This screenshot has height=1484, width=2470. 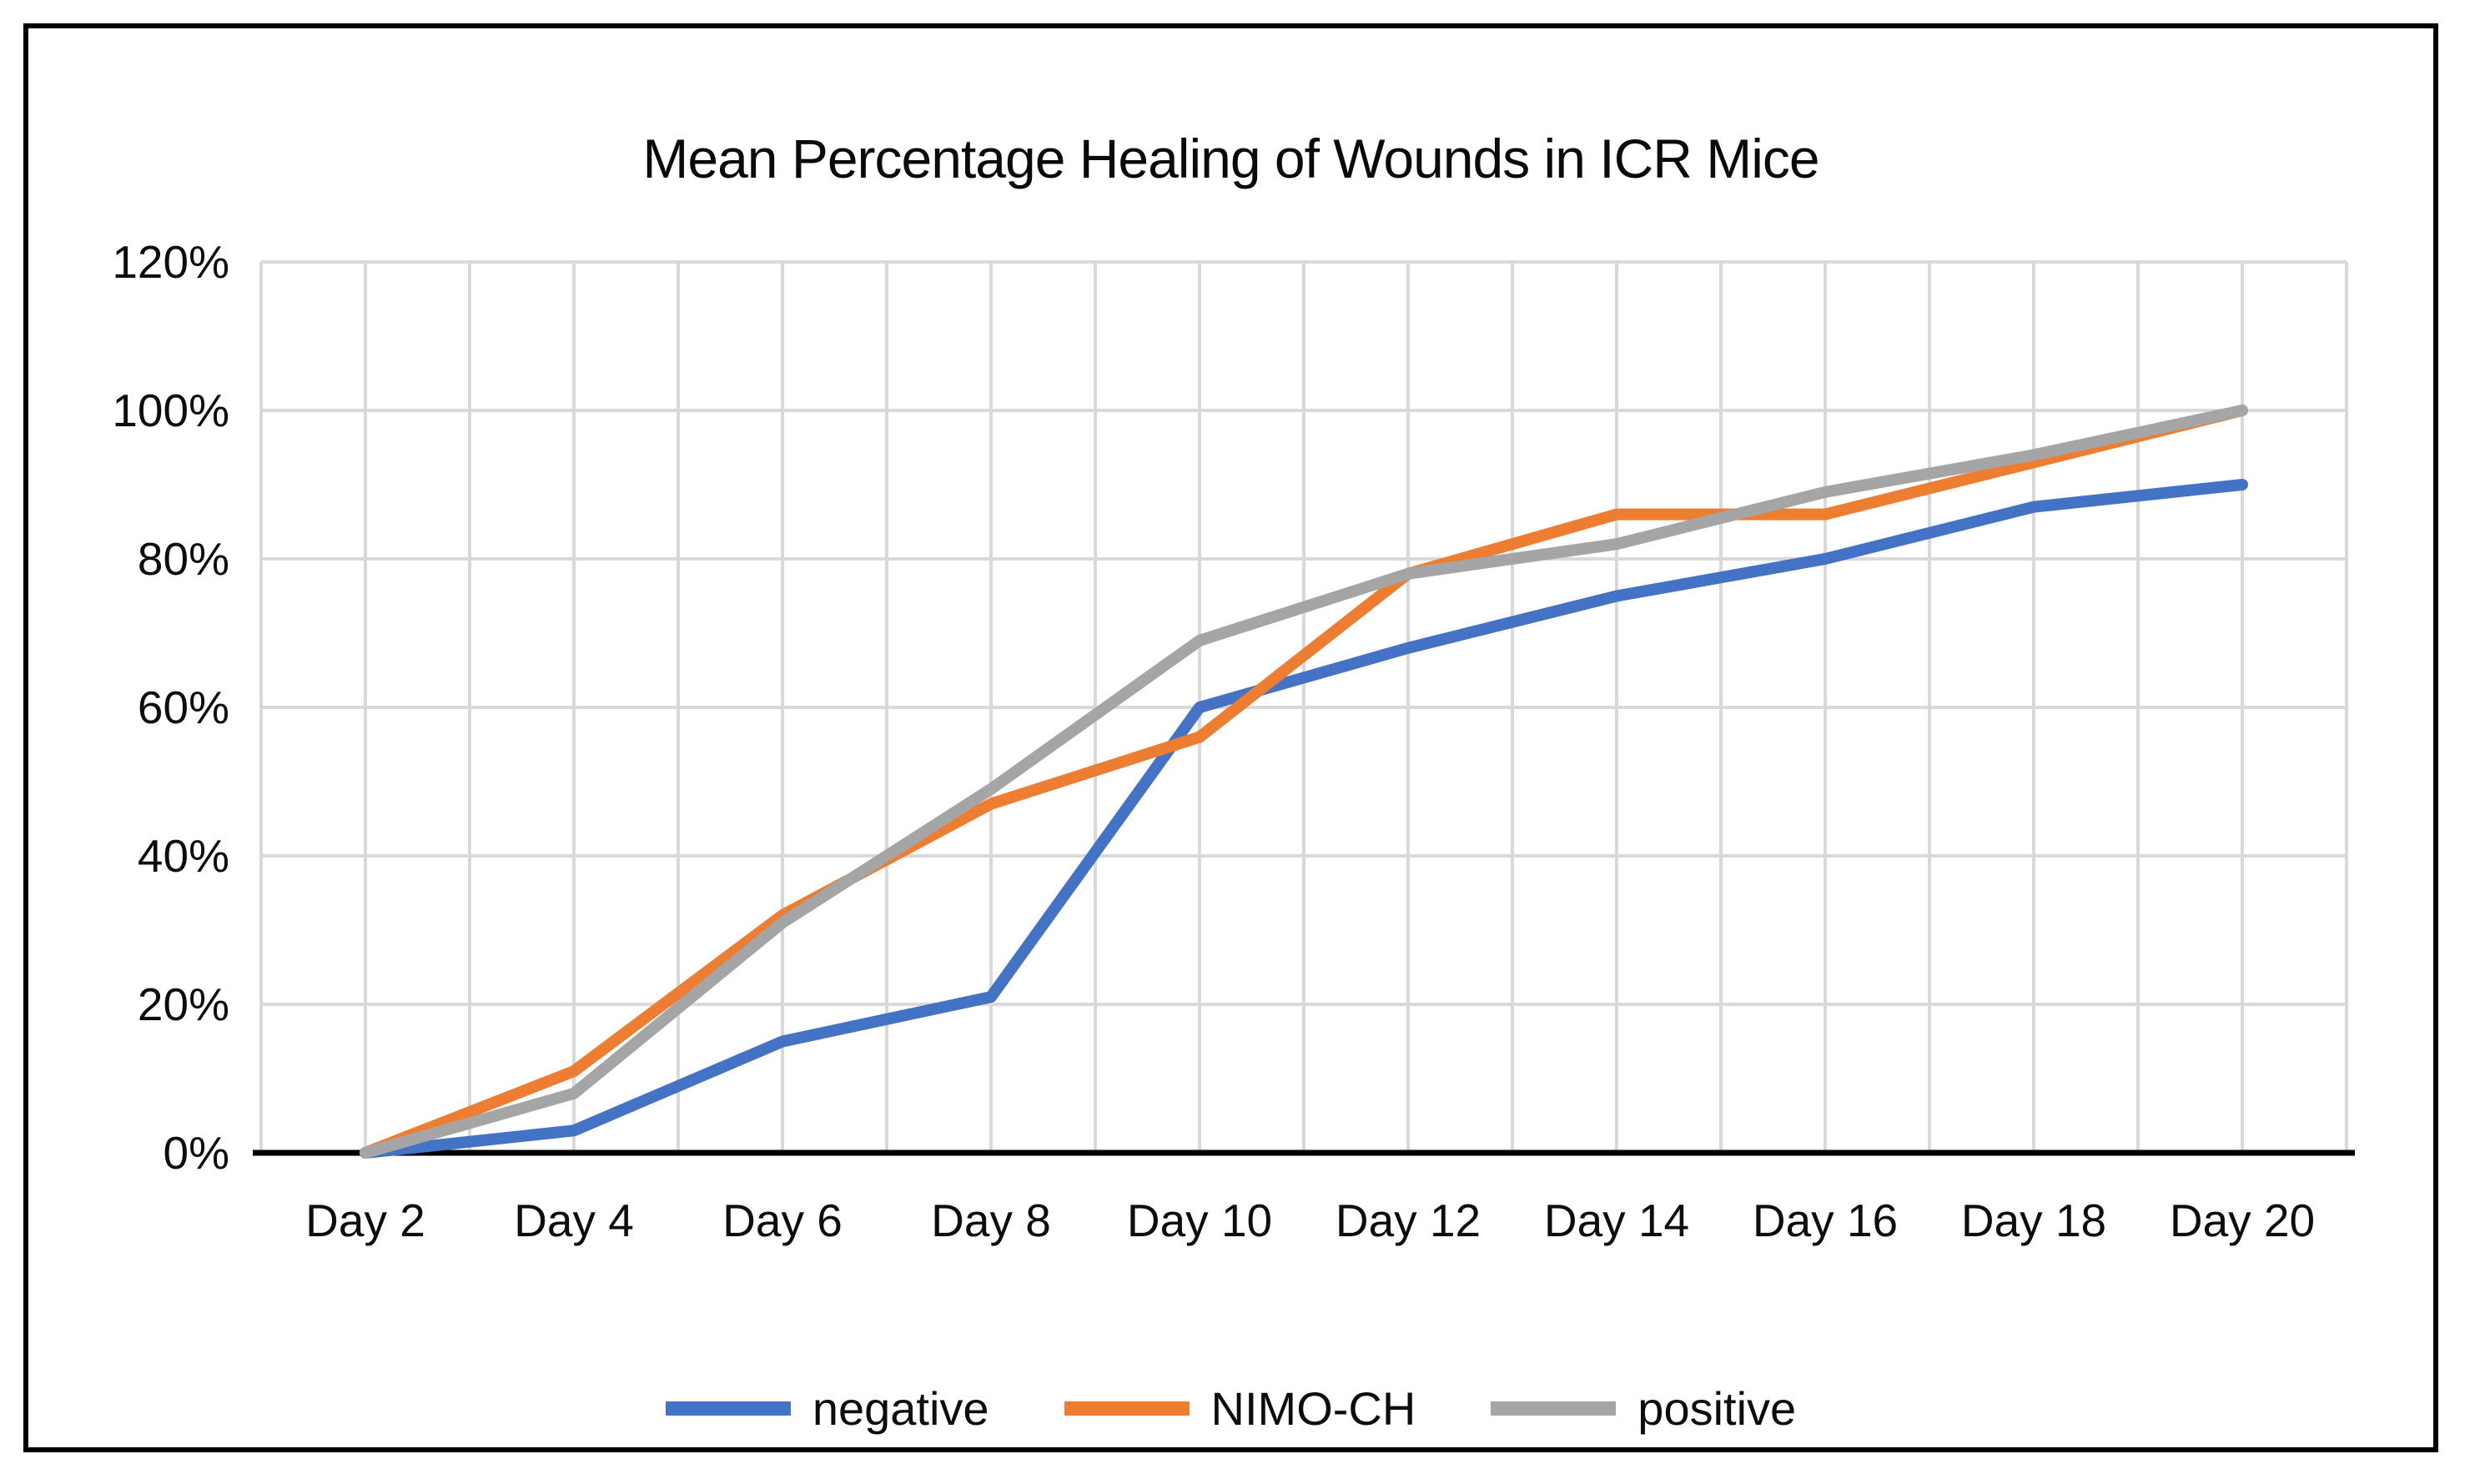 I want to click on legend-item-positive: positive, so click(x=1644, y=1409).